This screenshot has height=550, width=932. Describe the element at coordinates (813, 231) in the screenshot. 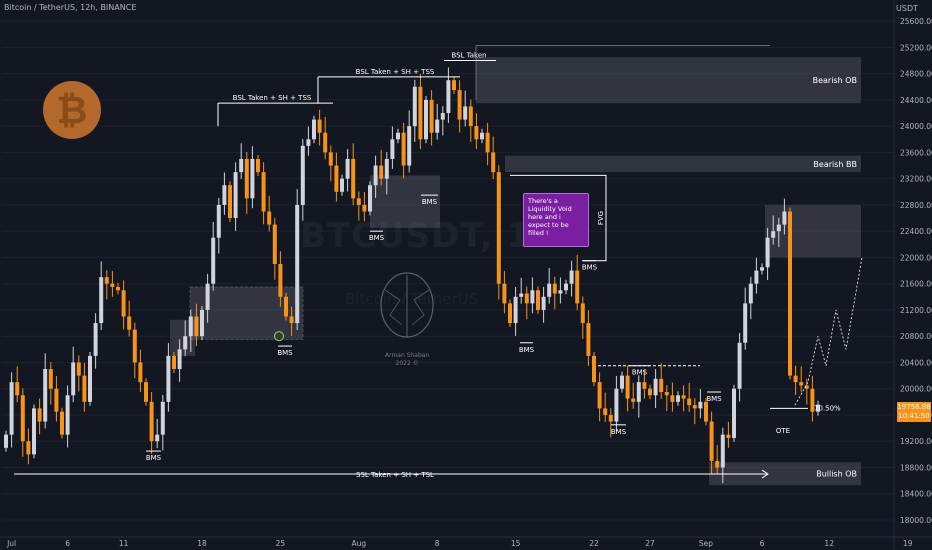

I see `supply-zone` at that location.